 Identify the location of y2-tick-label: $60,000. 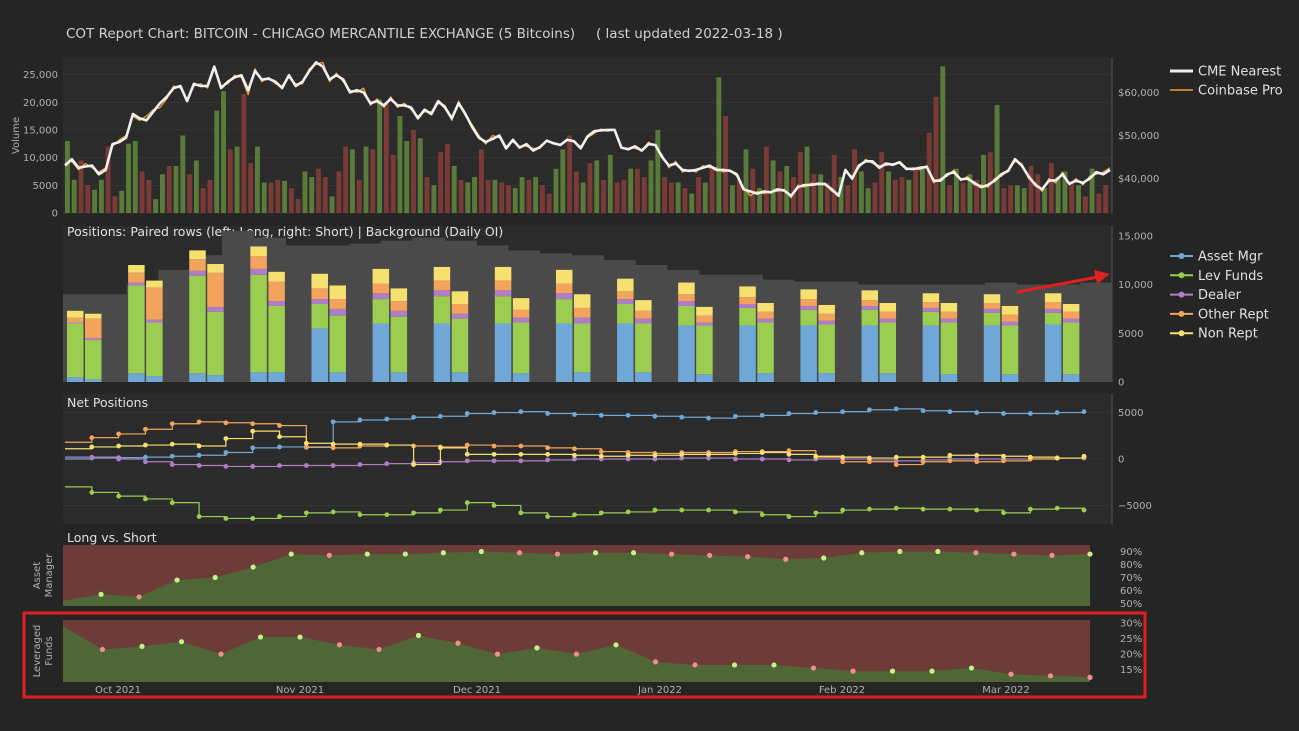
(1138, 93).